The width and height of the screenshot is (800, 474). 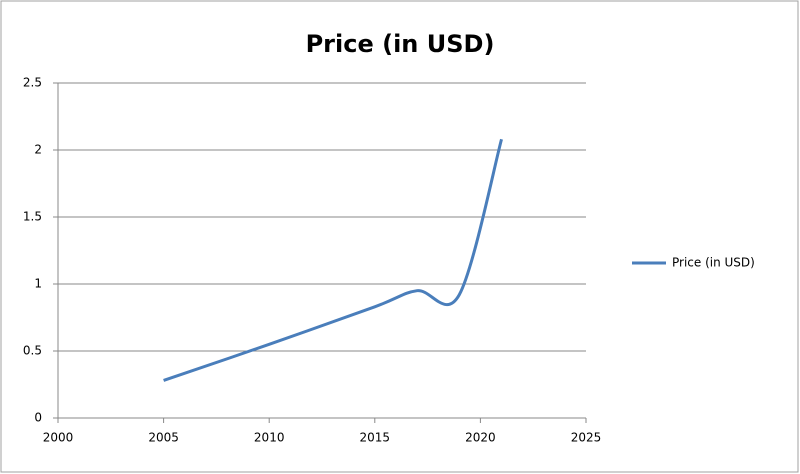 I want to click on y-tick-label: 1, so click(x=38, y=284).